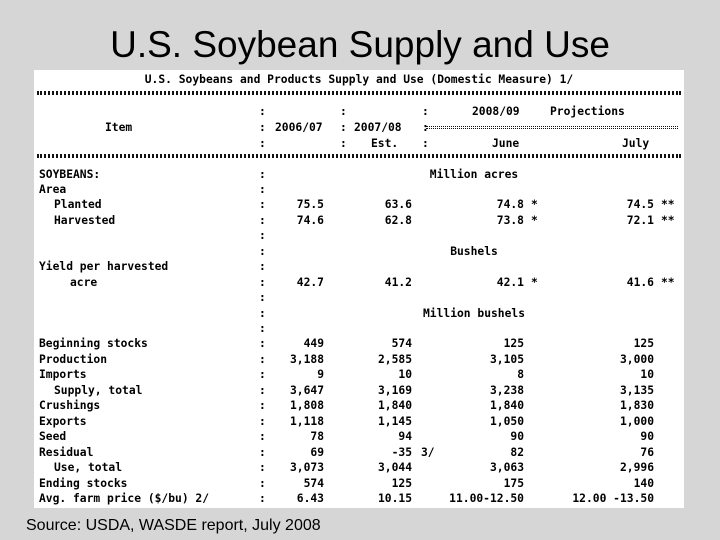 The width and height of the screenshot is (720, 540). What do you see at coordinates (104, 267) in the screenshot?
I see `row-label: Yield per harvested` at bounding box center [104, 267].